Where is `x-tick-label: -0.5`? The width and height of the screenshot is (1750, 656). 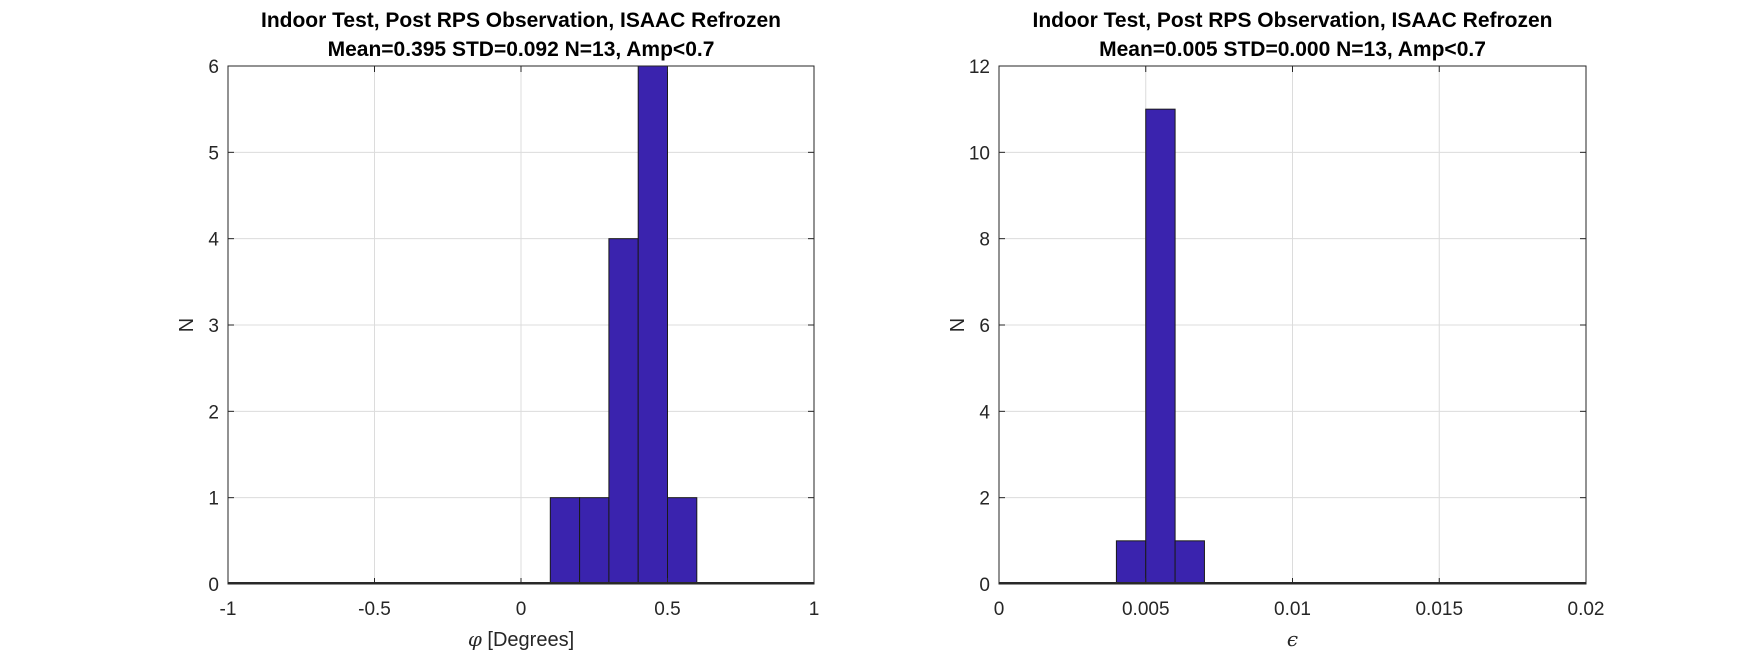 x-tick-label: -0.5 is located at coordinates (374, 609).